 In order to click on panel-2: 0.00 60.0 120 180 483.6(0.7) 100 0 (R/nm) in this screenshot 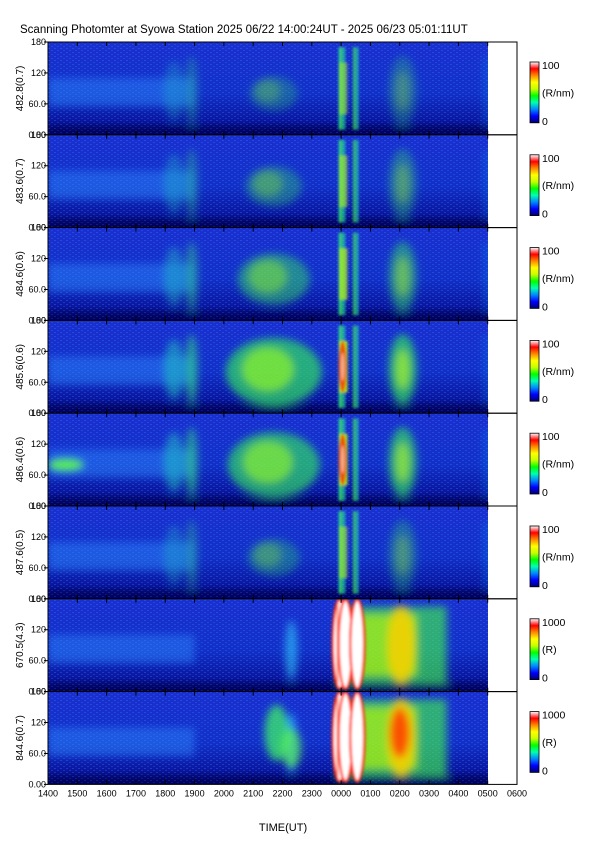, I will do `click(294, 181)`.